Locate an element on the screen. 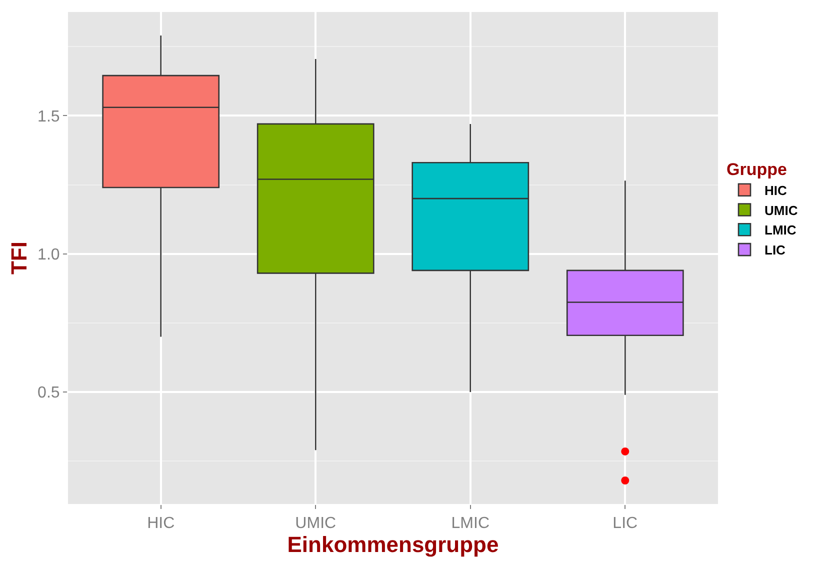 The image size is (816, 562). y-tick-label: 1.0 is located at coordinates (49, 255).